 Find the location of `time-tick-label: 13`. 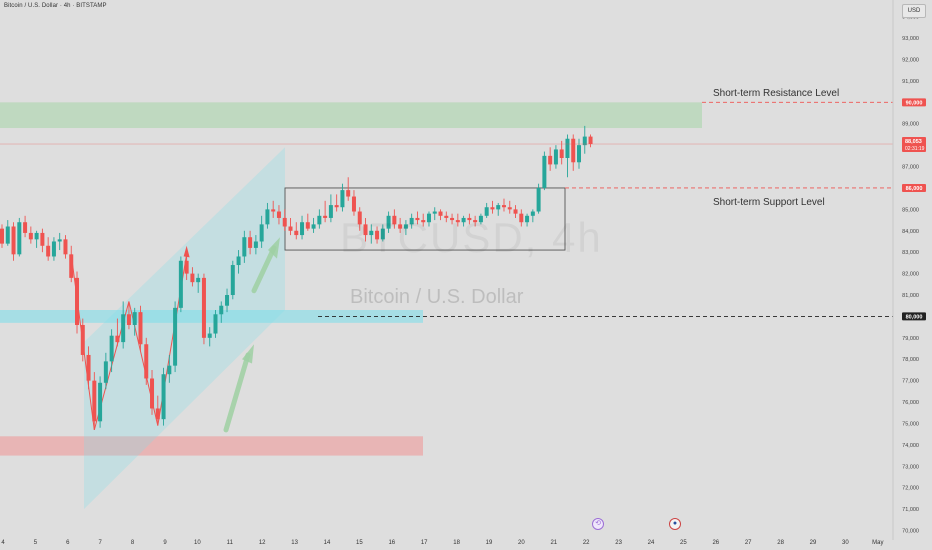

time-tick-label: 13 is located at coordinates (294, 543).